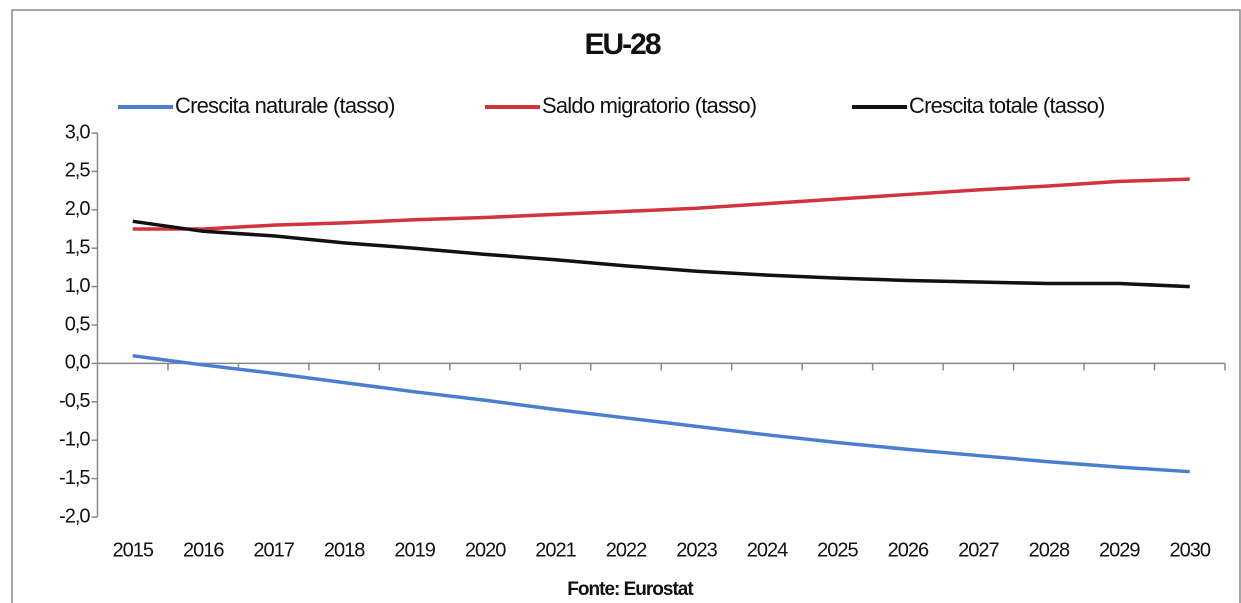 The height and width of the screenshot is (603, 1241). What do you see at coordinates (696, 550) in the screenshot?
I see `x-tick-label: 2023` at bounding box center [696, 550].